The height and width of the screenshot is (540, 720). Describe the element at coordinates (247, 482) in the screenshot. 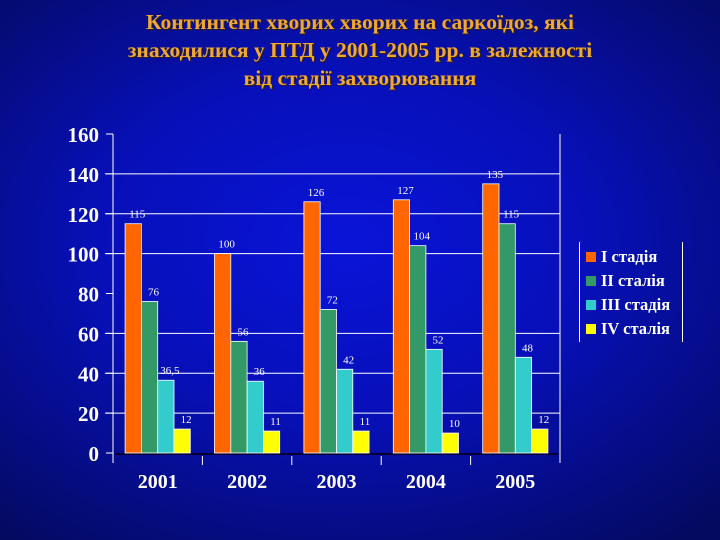

I see `x-tick-label: 2002` at that location.